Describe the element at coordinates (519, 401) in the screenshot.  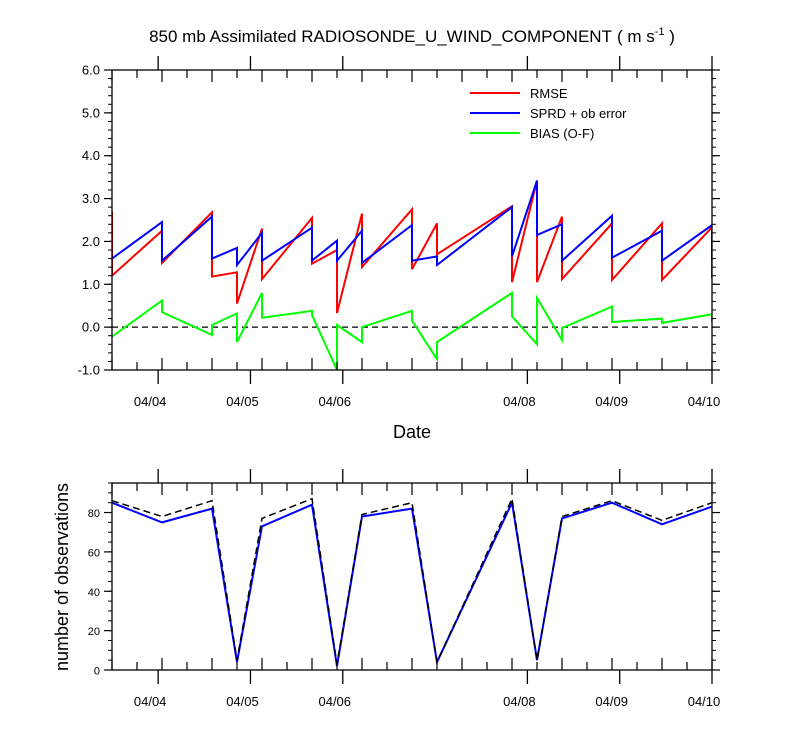
I see `top-xtick-label: 04/08` at that location.